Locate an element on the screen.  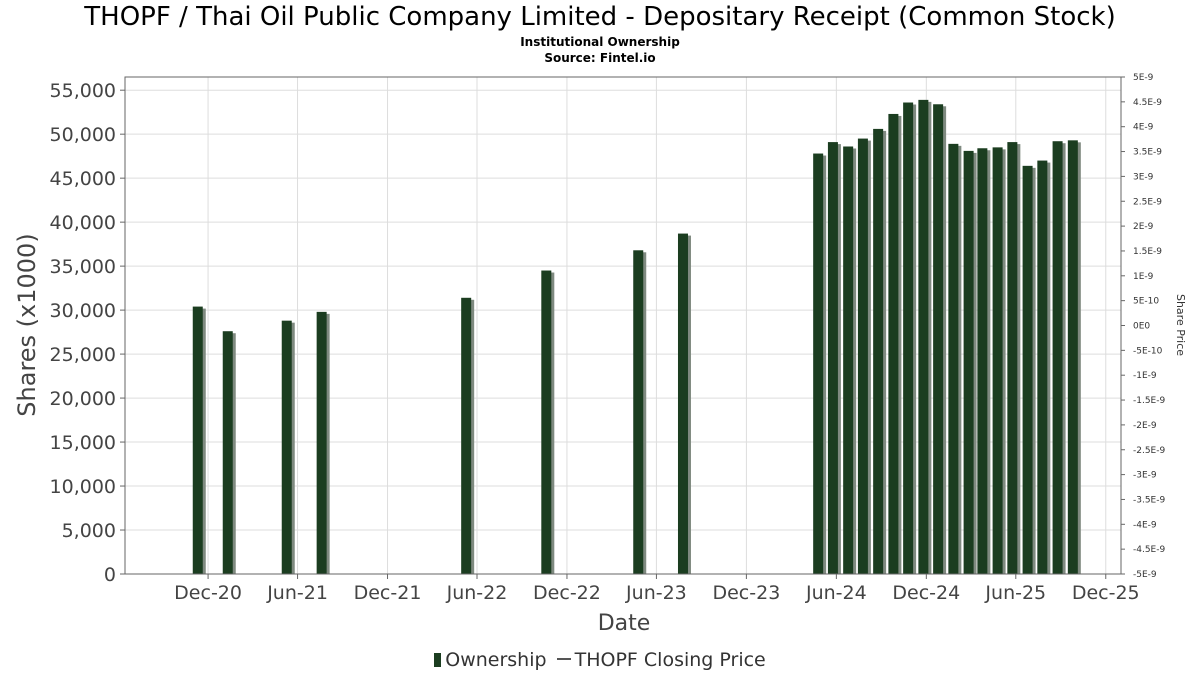
y-tick-label: 50,000 is located at coordinates (83, 135).